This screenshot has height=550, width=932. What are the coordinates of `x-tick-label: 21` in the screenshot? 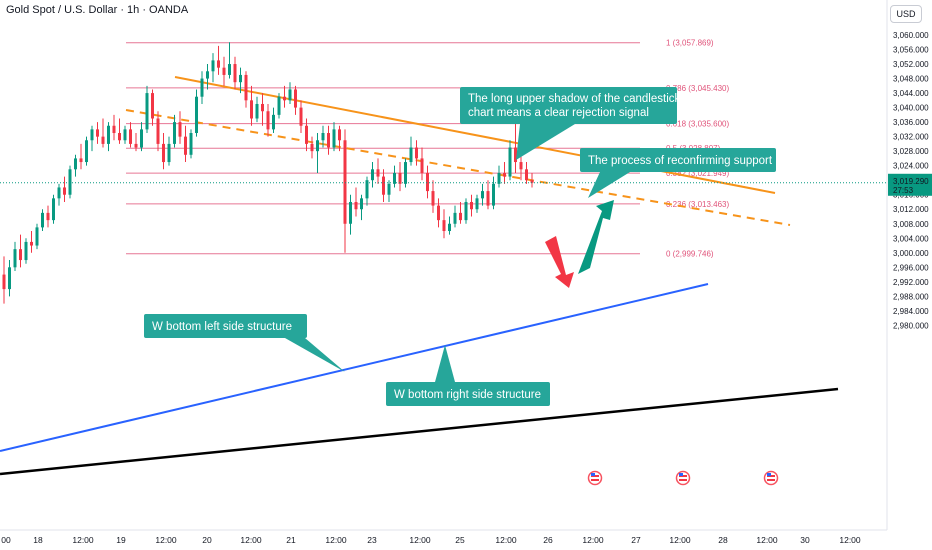 It's located at (291, 540).